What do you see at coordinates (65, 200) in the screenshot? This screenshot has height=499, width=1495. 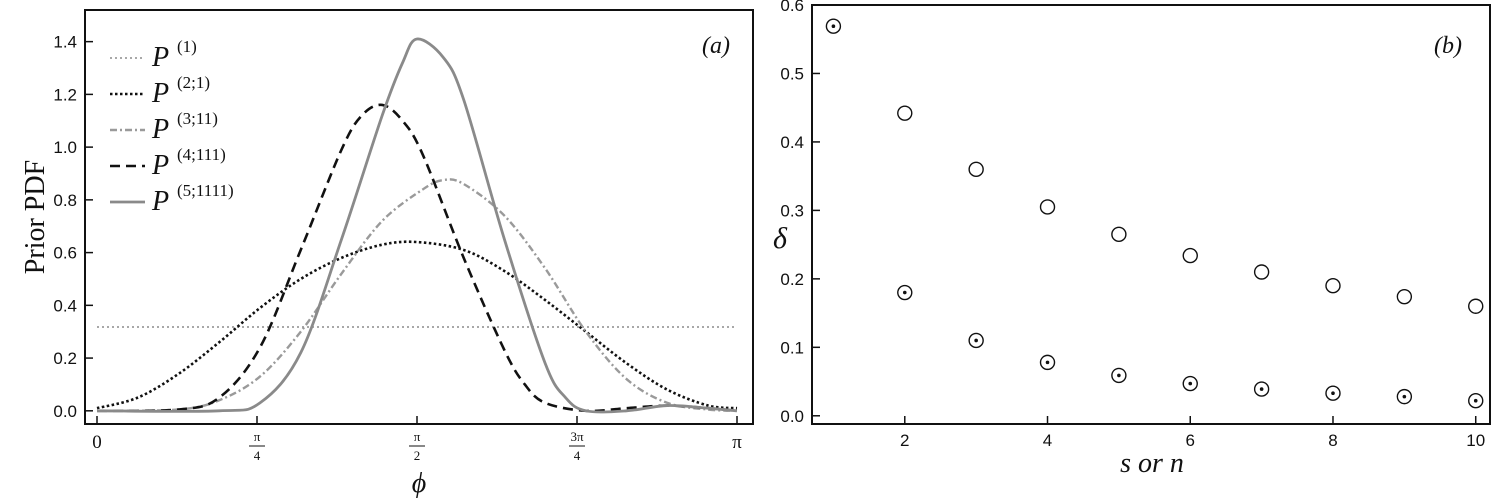 I see `y-tick-label: 0.8` at bounding box center [65, 200].